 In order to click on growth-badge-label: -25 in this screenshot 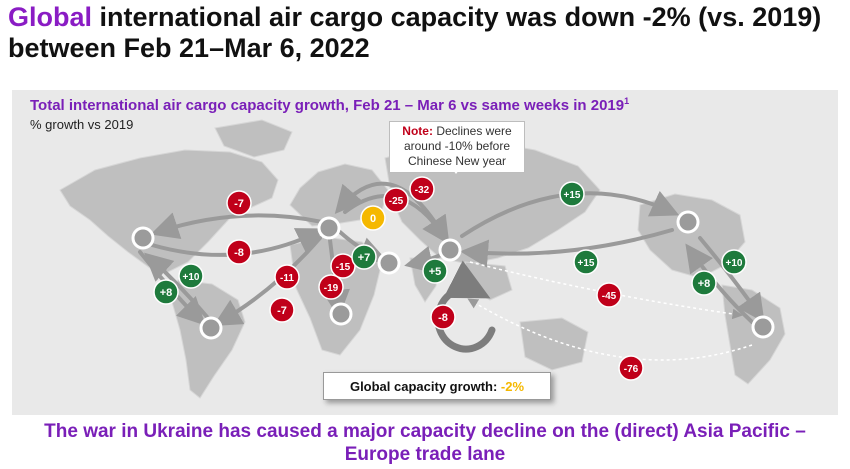, I will do `click(396, 201)`.